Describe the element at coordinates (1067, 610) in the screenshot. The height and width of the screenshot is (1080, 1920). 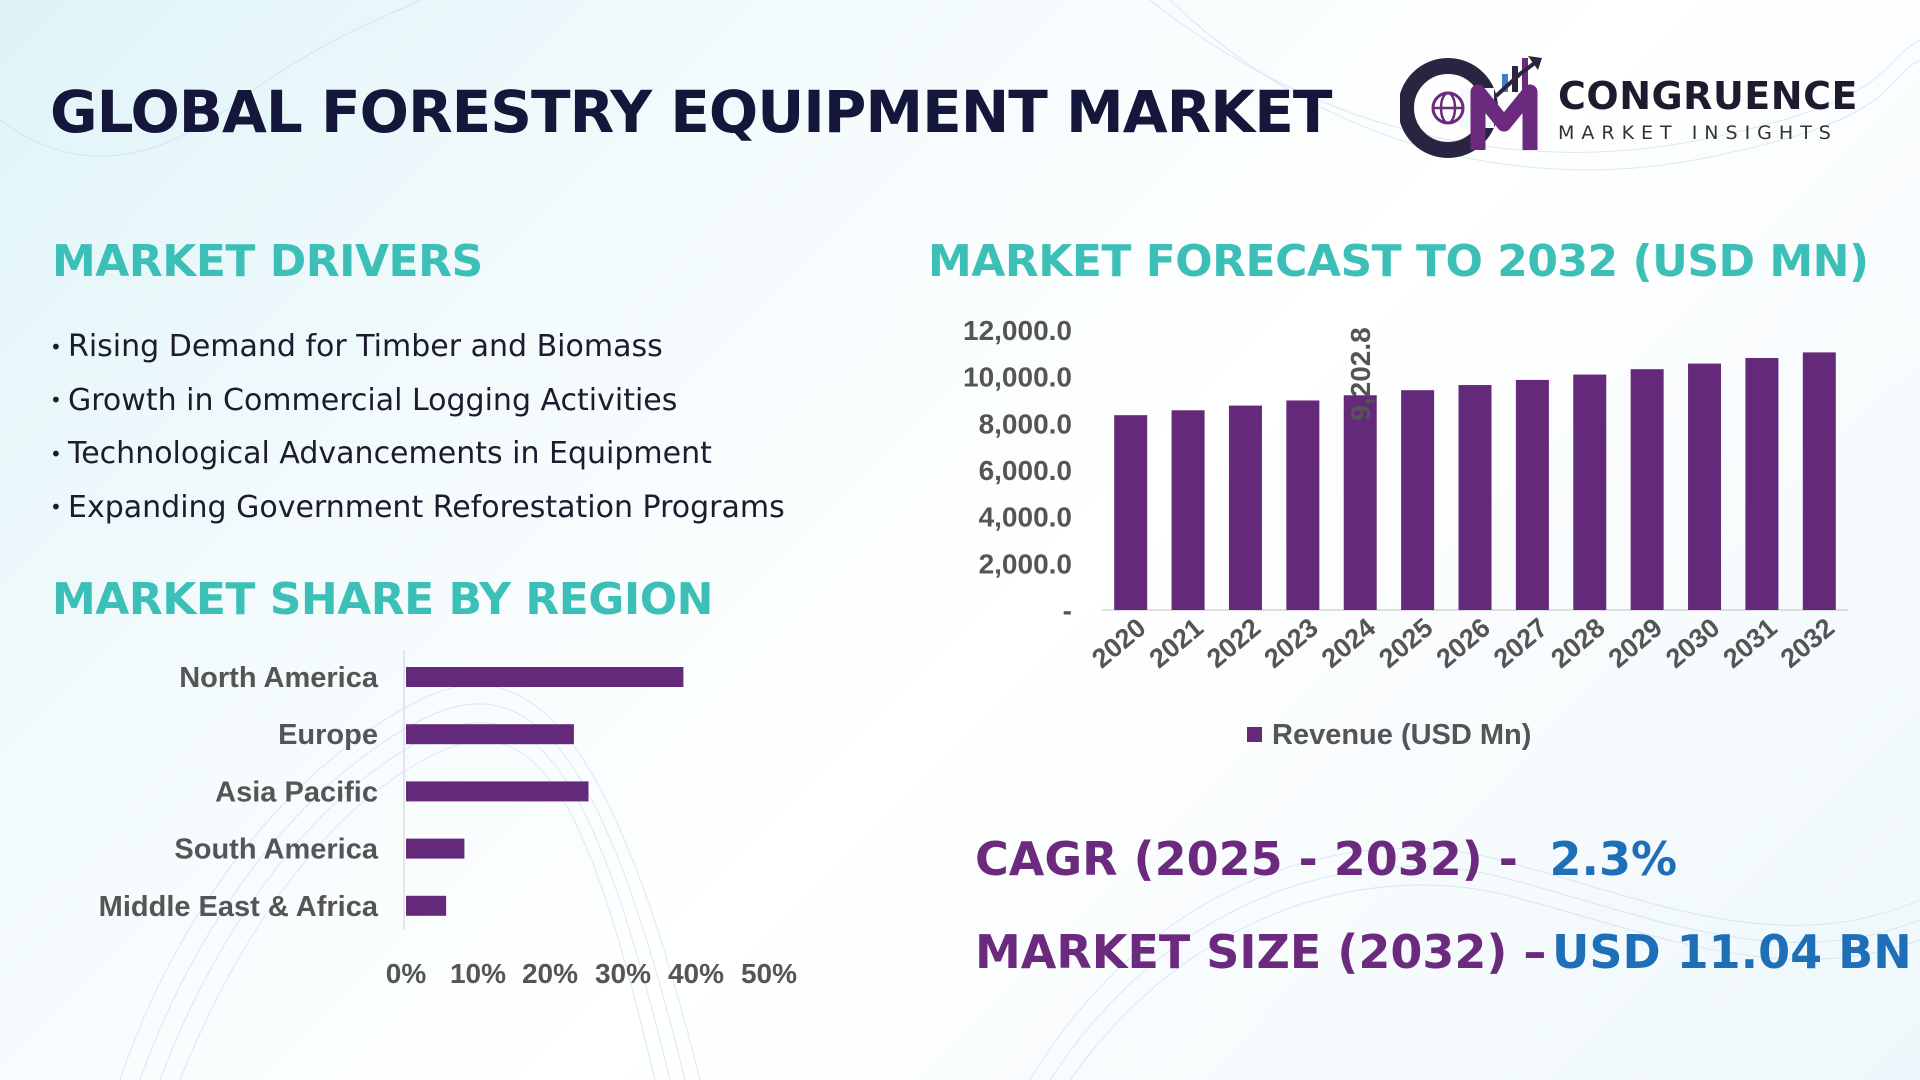
I see `y-tick-label: -` at that location.